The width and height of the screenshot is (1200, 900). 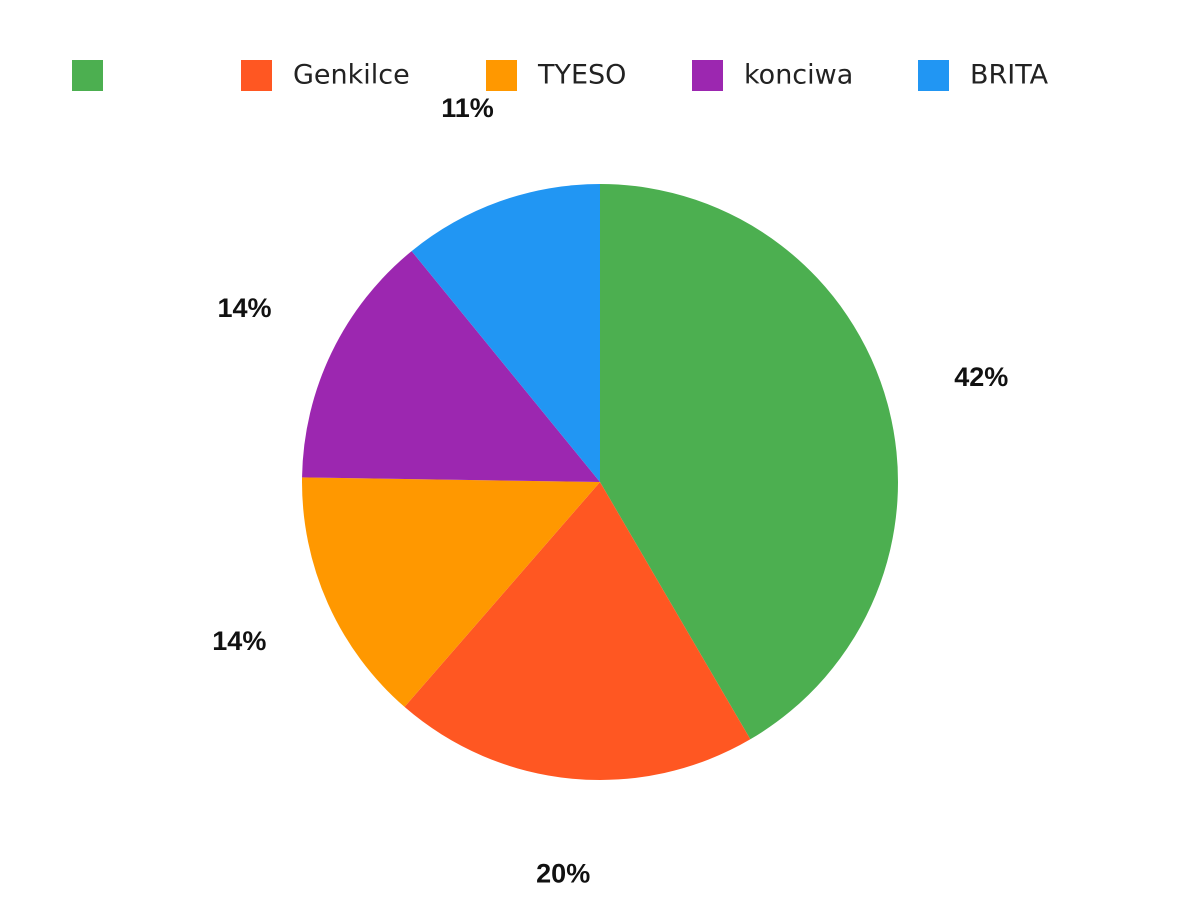 What do you see at coordinates (351, 75) in the screenshot?
I see `legend-label: Genkilce` at bounding box center [351, 75].